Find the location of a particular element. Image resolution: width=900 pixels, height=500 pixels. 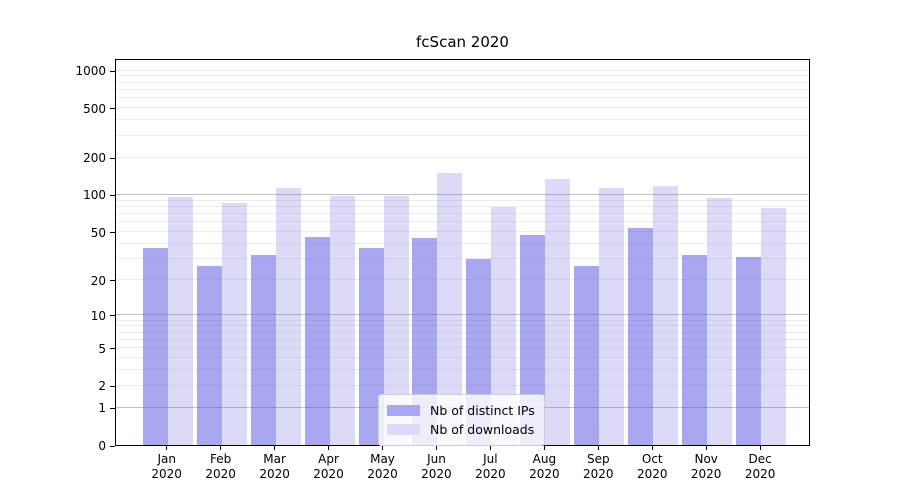

bar-distinct-ips-mar is located at coordinates (263, 350).